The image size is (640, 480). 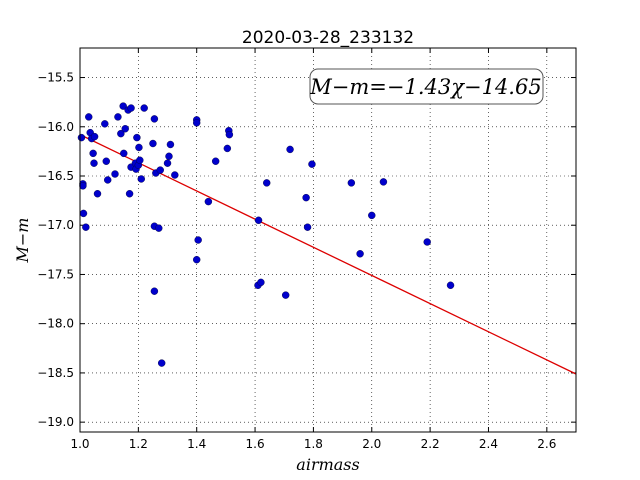 I want to click on y-tick-label: −17.5, so click(x=55, y=274).